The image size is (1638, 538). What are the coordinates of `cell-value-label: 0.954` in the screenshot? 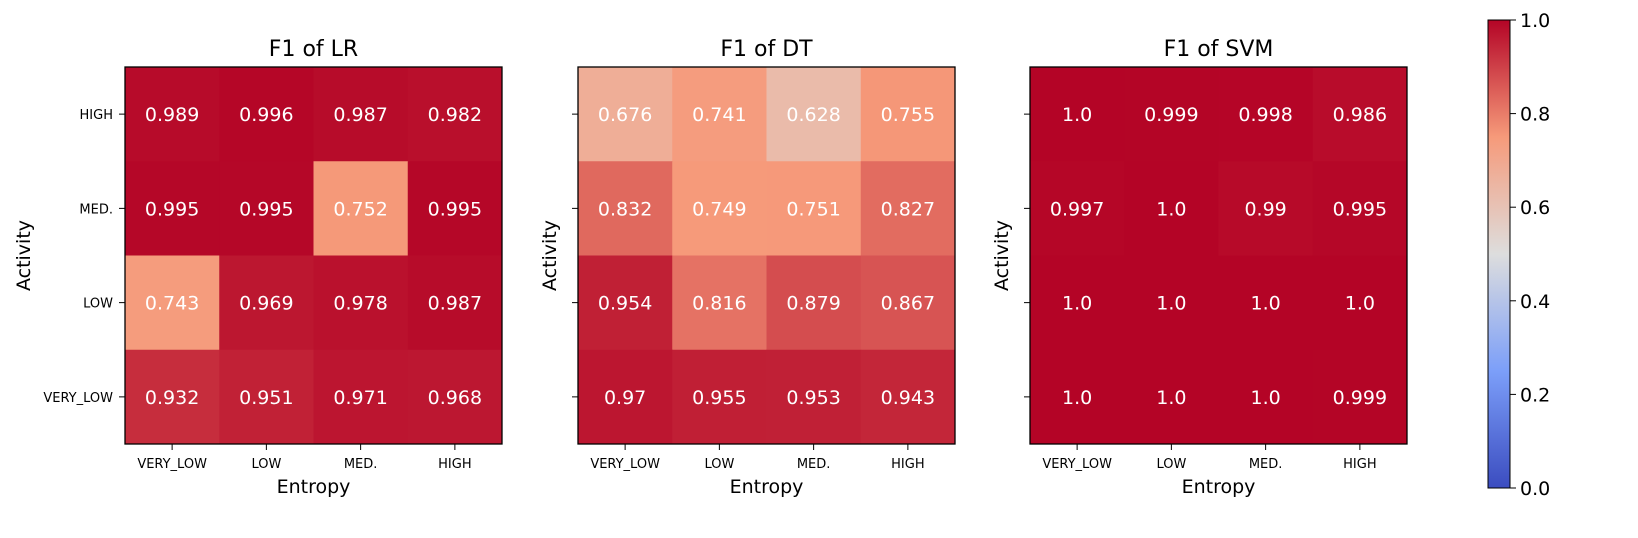 It's located at (625, 304).